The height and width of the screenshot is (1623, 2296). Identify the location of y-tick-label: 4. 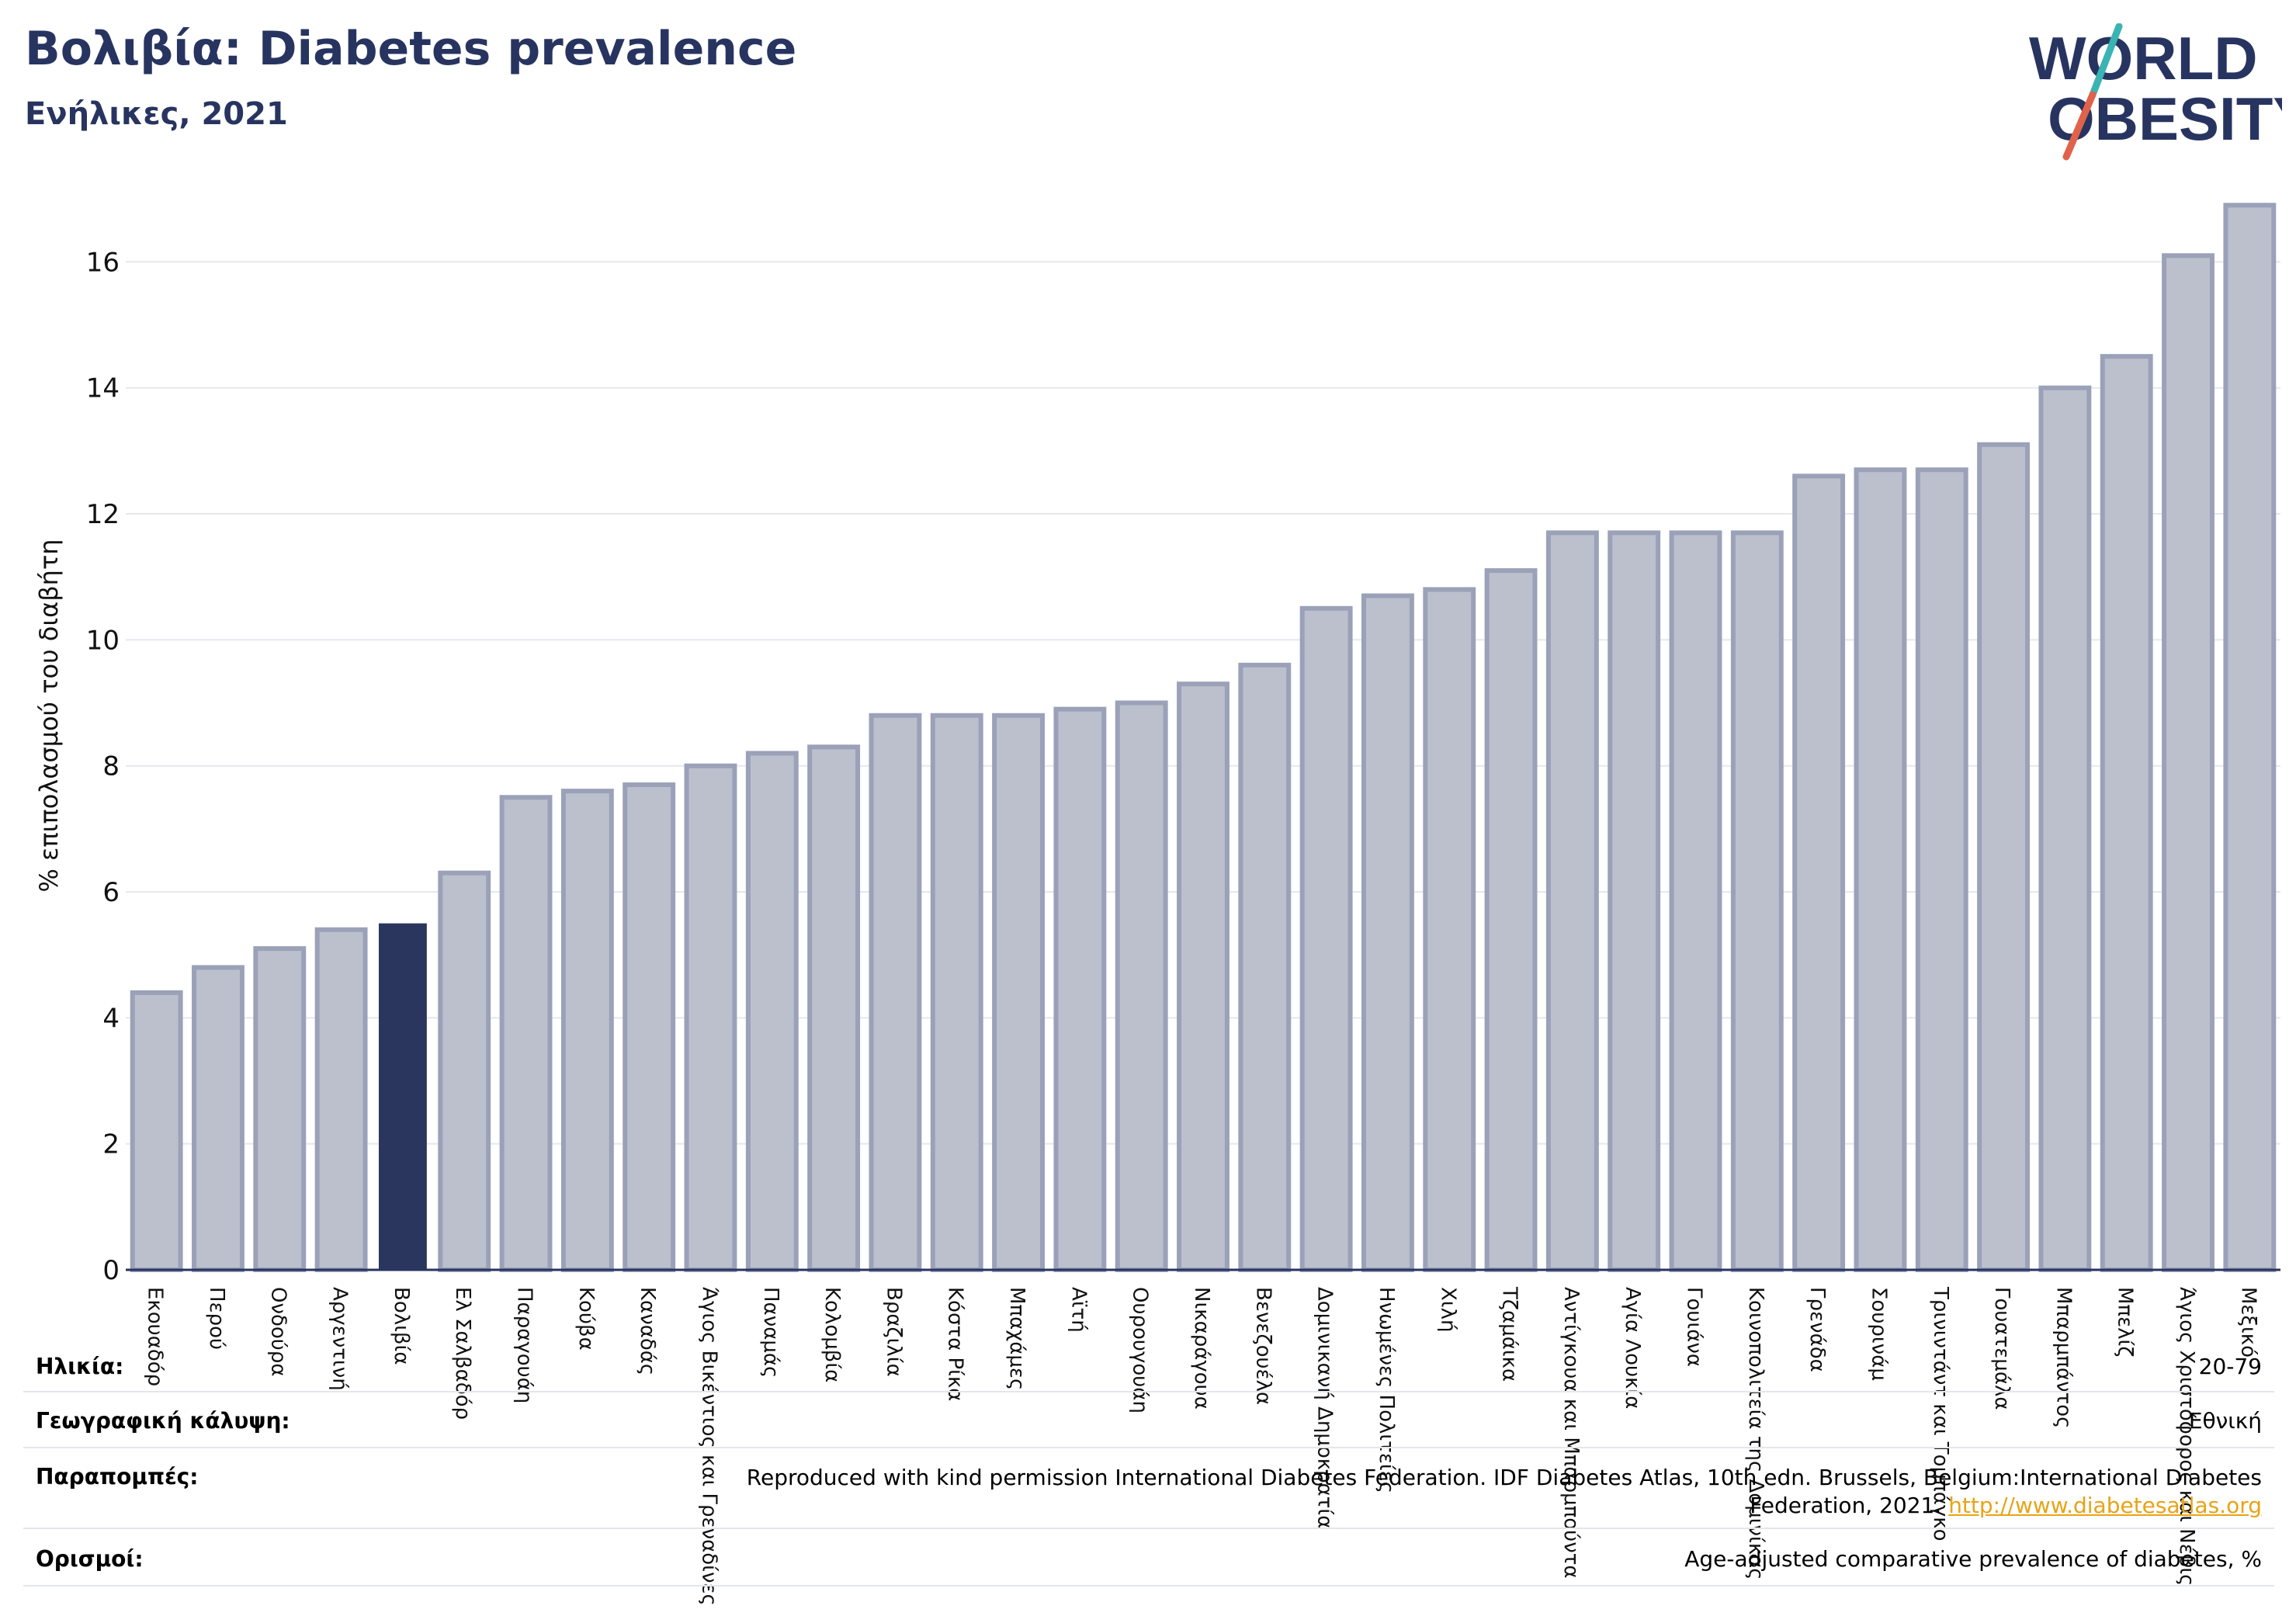
(111, 1018).